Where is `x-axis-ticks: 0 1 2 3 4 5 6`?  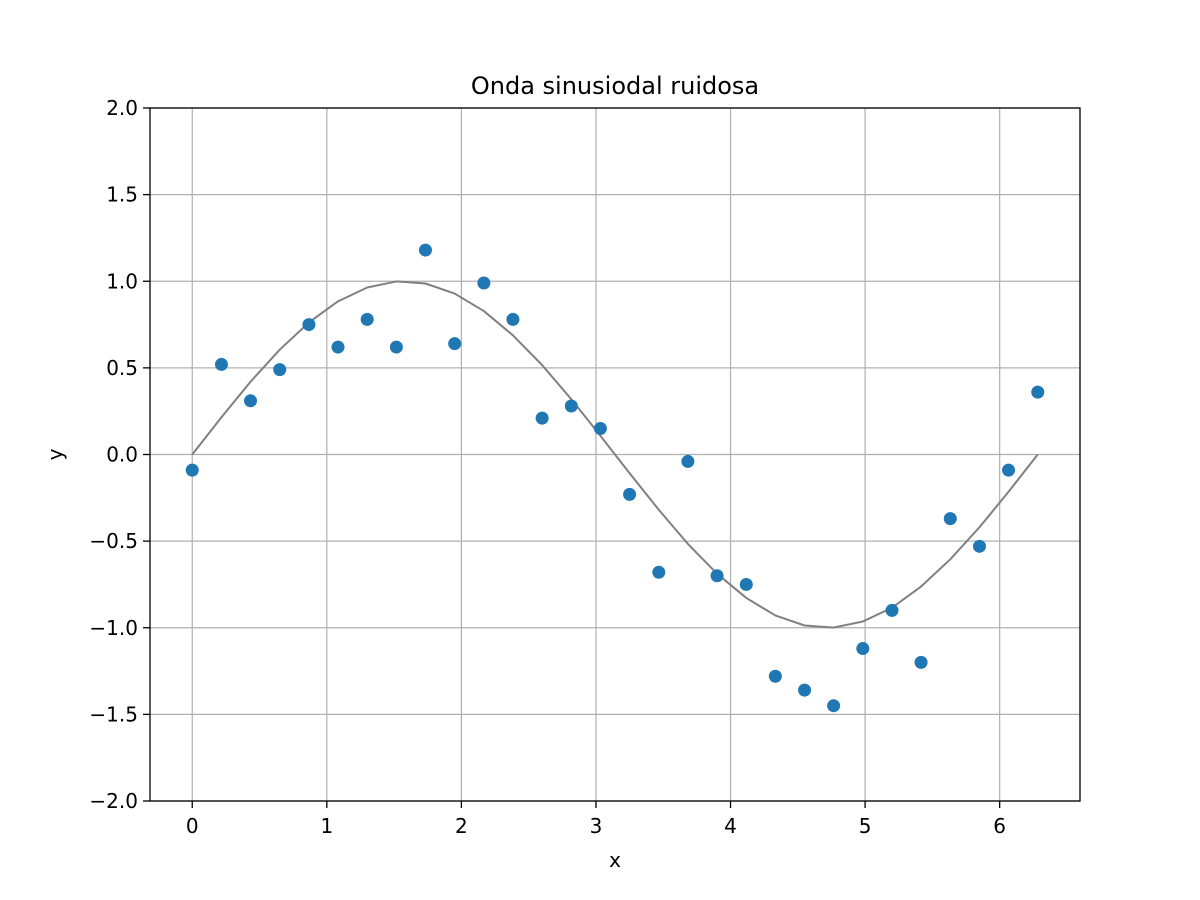 x-axis-ticks: 0 1 2 3 4 5 6 is located at coordinates (596, 819).